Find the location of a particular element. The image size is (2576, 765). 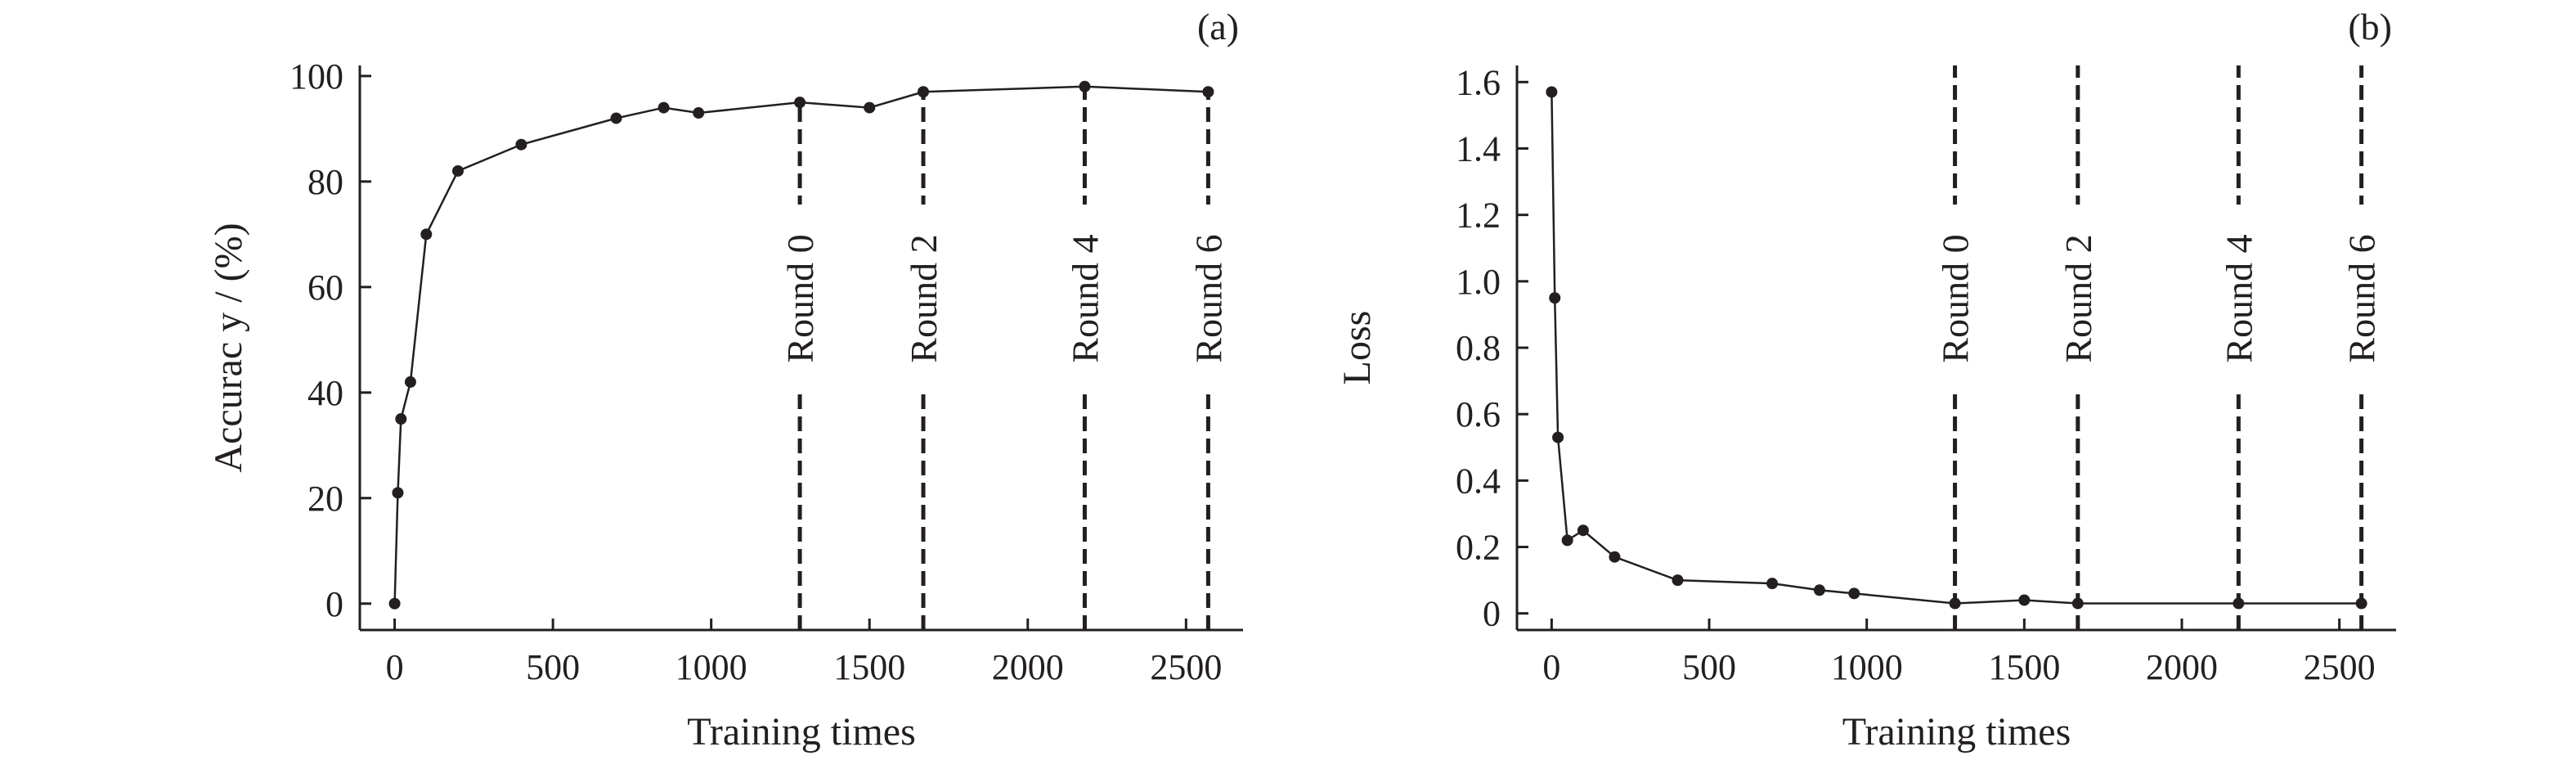

y-tick-label: 0.6 is located at coordinates (1479, 414).